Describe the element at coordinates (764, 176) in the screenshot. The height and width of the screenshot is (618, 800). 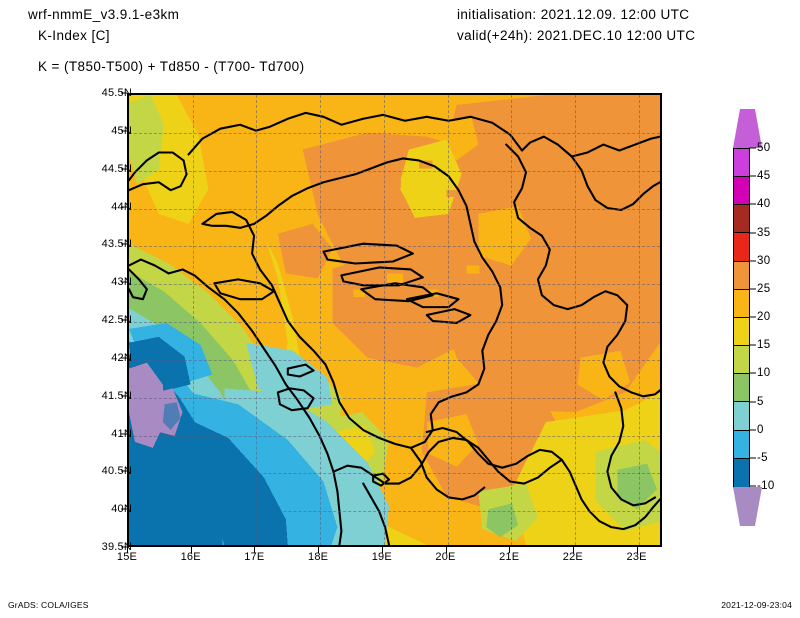
I see `colorbar-tick-label: 45` at that location.